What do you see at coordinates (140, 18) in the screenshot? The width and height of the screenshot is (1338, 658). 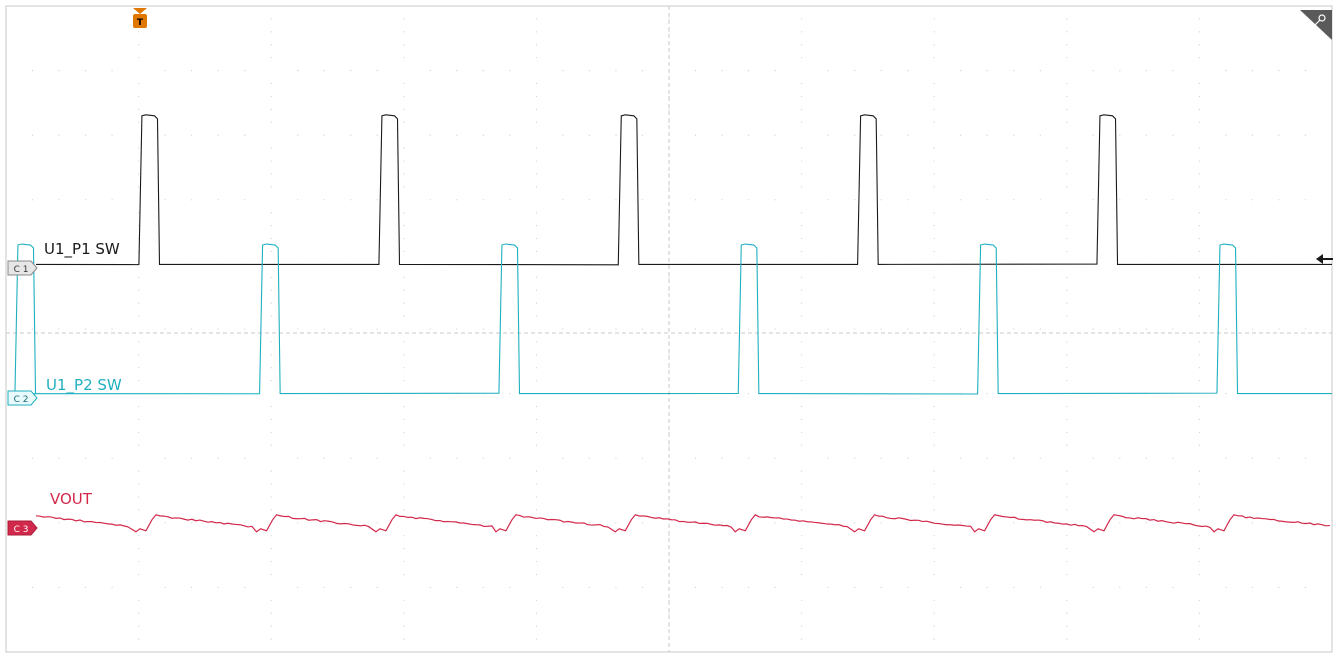 I see `trigger-marker: T` at bounding box center [140, 18].